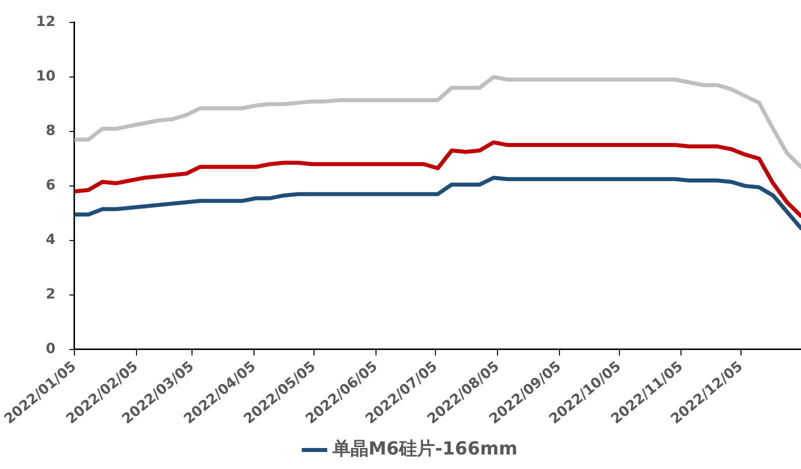 This screenshot has width=801, height=469. Describe the element at coordinates (51, 186) in the screenshot. I see `y-tick-label: 6` at that location.